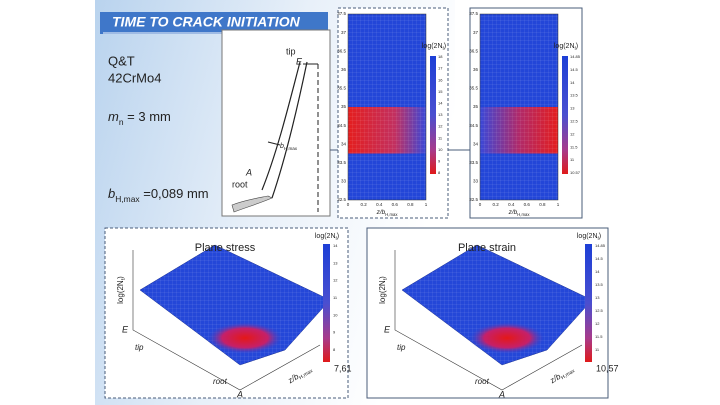  I want to click on depth-part: H,max, so click(127, 199).